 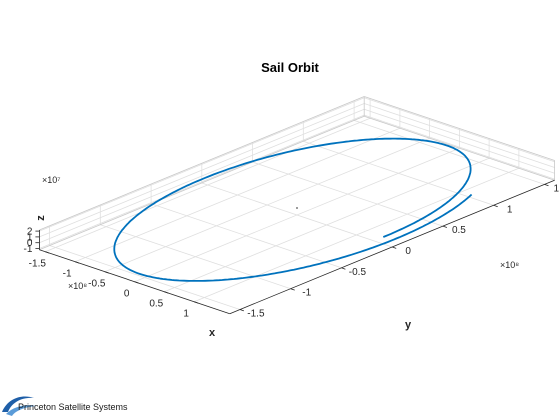 What do you see at coordinates (30, 243) in the screenshot?
I see `z-tick-label: 0` at bounding box center [30, 243].